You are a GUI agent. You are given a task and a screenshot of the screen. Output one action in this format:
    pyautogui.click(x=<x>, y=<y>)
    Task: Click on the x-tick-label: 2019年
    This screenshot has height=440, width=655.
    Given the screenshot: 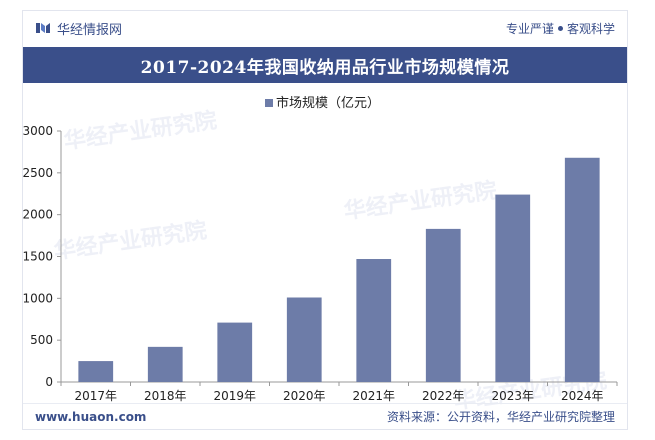 What is the action you would take?
    pyautogui.click(x=234, y=396)
    